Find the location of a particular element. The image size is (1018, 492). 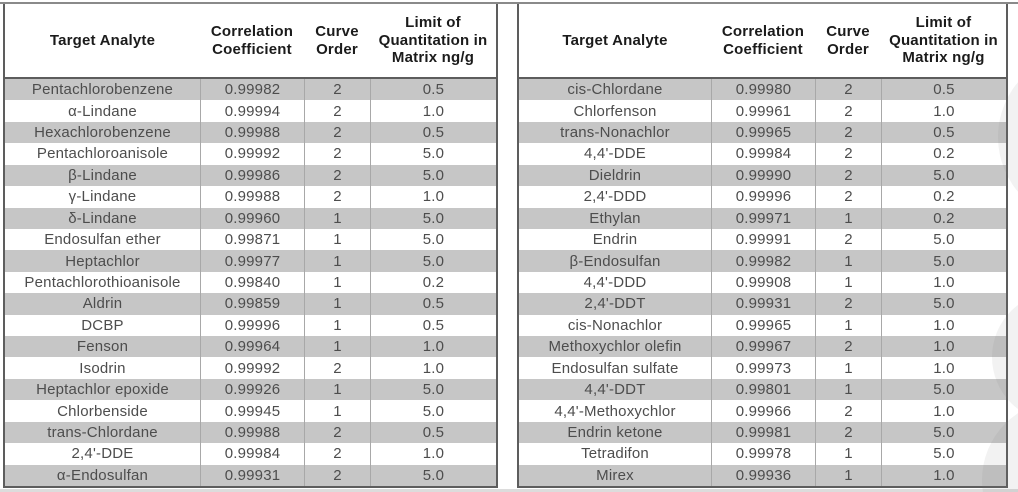

analyte-cell: Endosulfan sulfate is located at coordinates (615, 368).